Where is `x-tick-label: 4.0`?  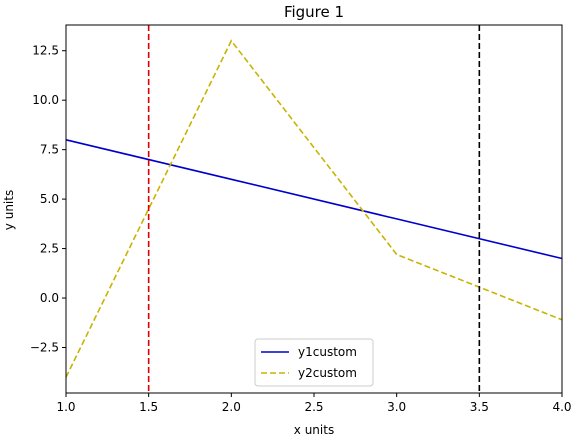
x-tick-label: 4.0 is located at coordinates (561, 407).